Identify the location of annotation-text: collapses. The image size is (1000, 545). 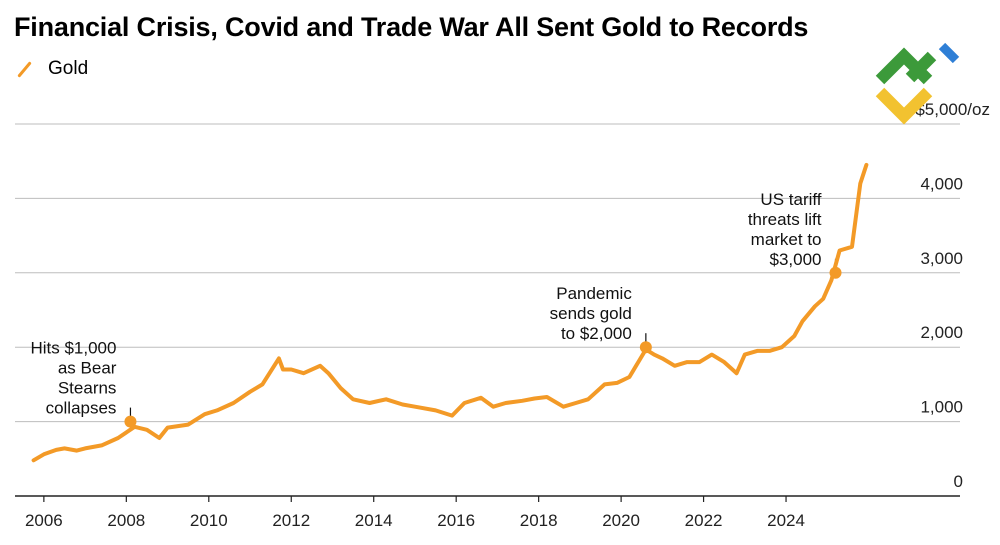
(81, 408).